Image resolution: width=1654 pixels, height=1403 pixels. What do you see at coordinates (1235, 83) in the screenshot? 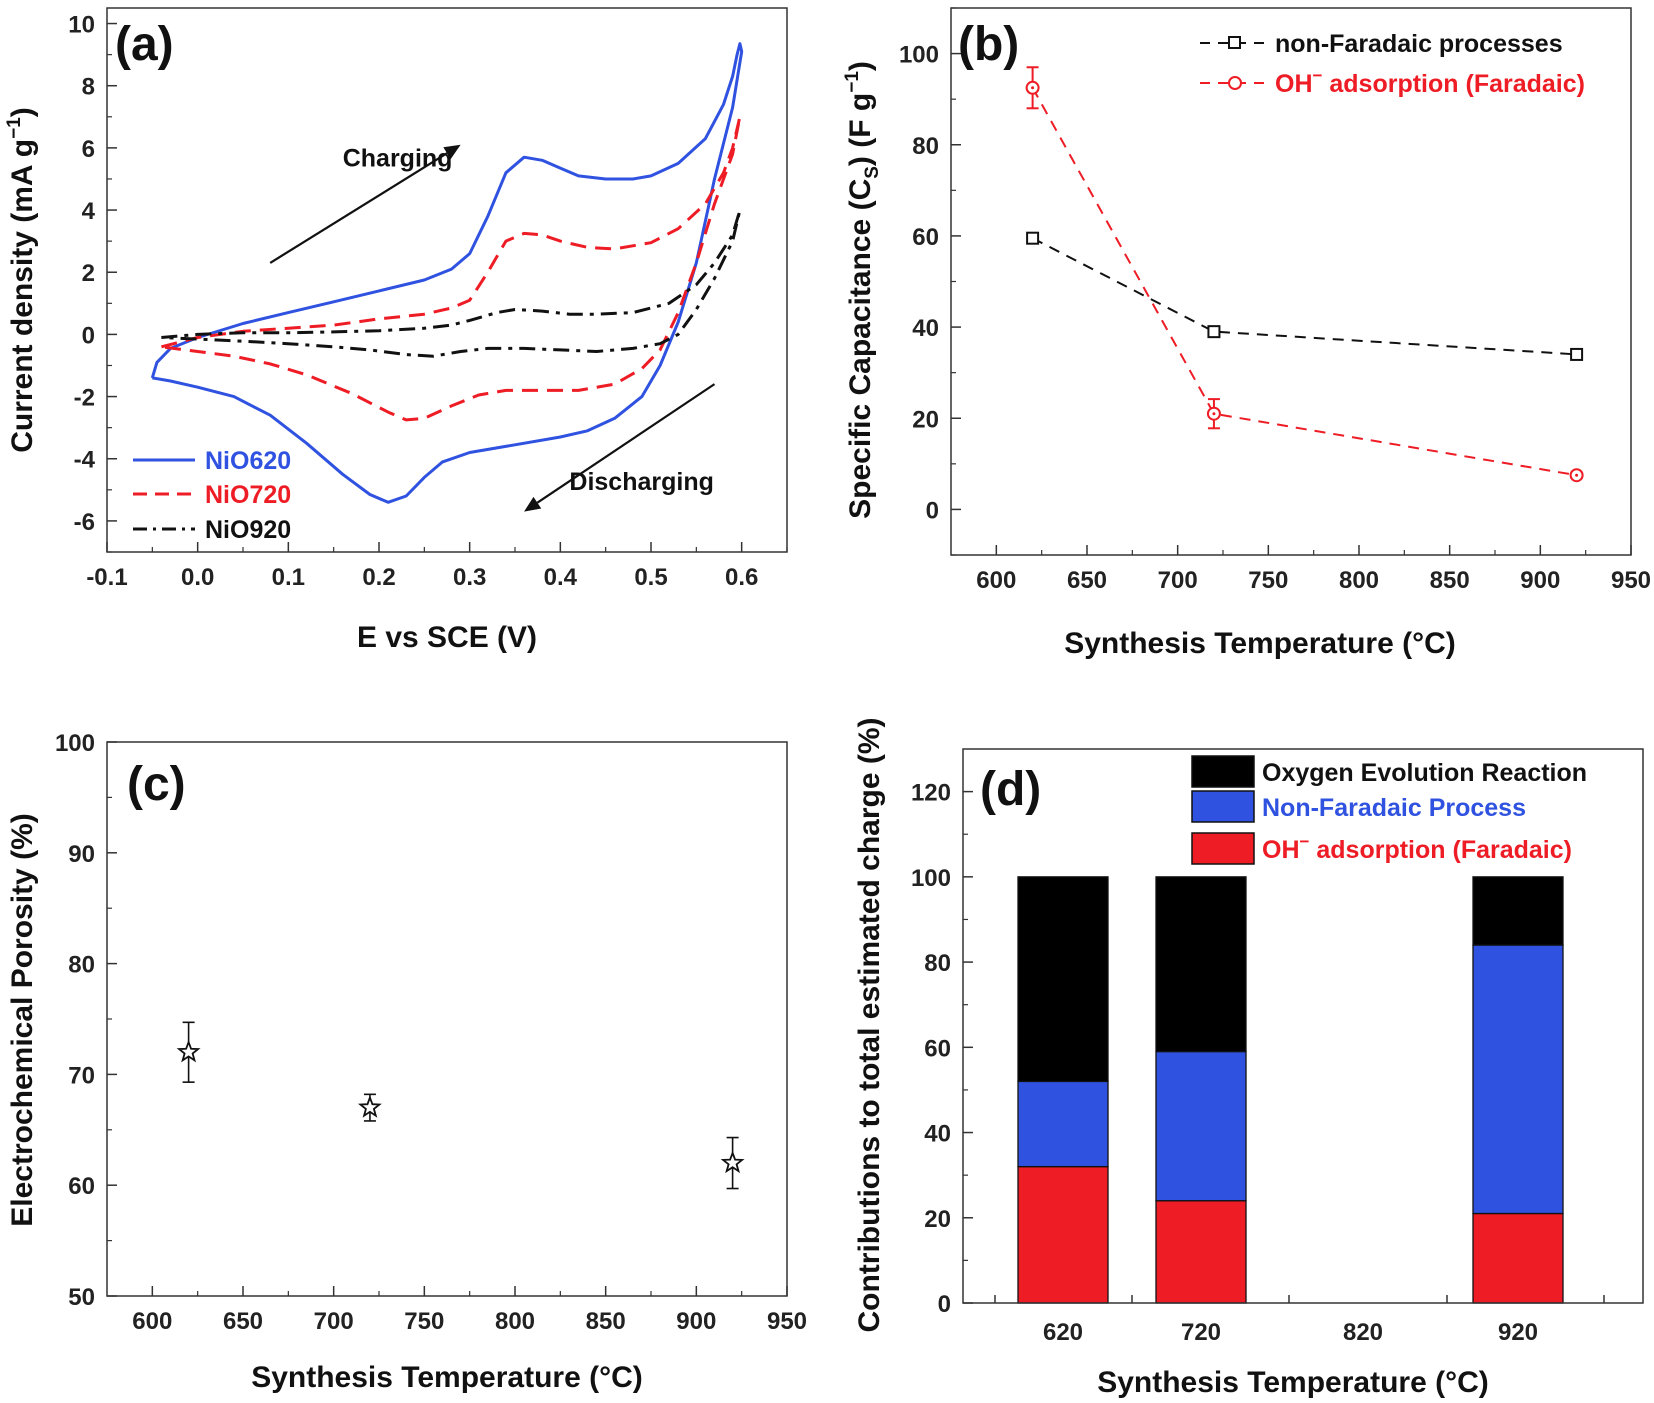
I see `legend-marker-oh-adsorption` at bounding box center [1235, 83].